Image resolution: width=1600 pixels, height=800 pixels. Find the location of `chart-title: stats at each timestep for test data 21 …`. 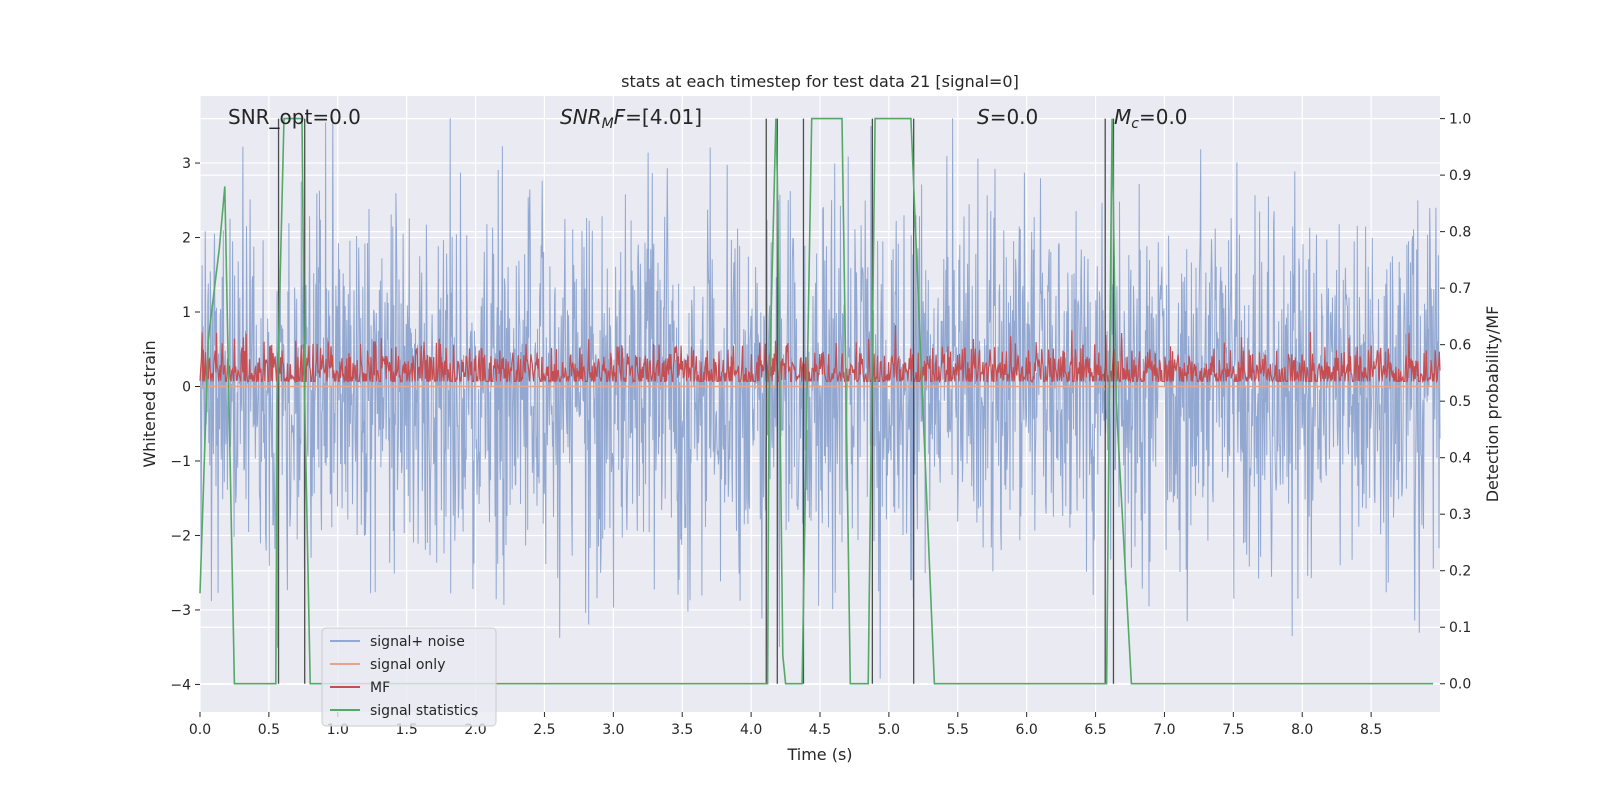

chart-title: stats at each timestep for test data 21 … is located at coordinates (820, 81).